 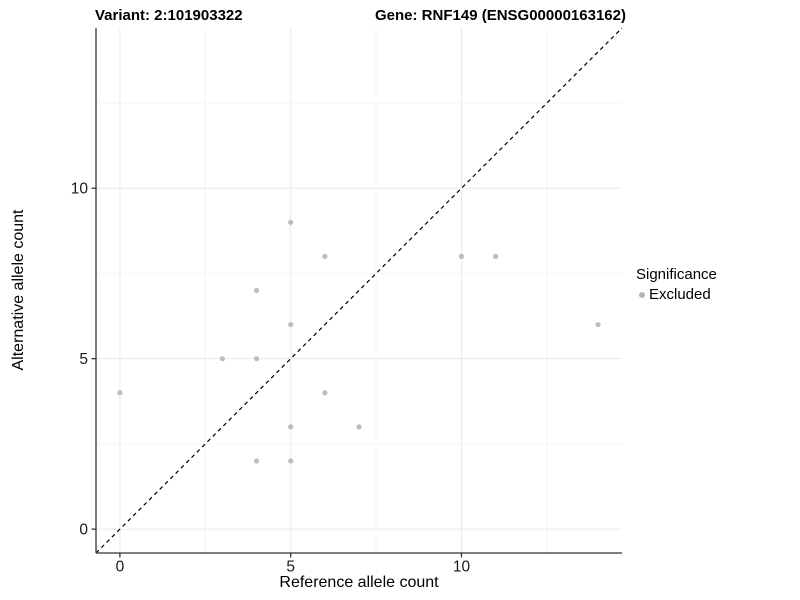 What do you see at coordinates (462, 567) in the screenshot?
I see `x-tick-label: 10` at bounding box center [462, 567].